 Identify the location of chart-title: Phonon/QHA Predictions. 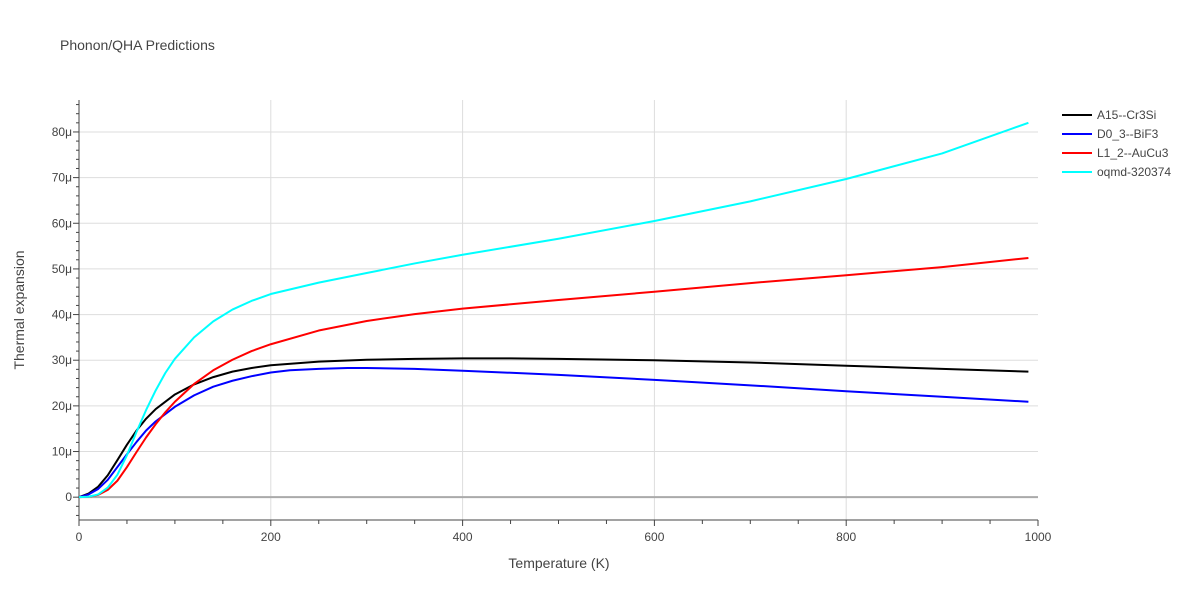
(137, 45).